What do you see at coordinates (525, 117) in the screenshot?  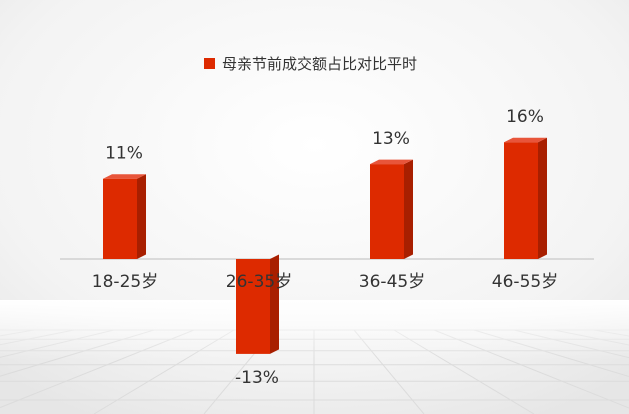 I see `data-label: 16%` at bounding box center [525, 117].